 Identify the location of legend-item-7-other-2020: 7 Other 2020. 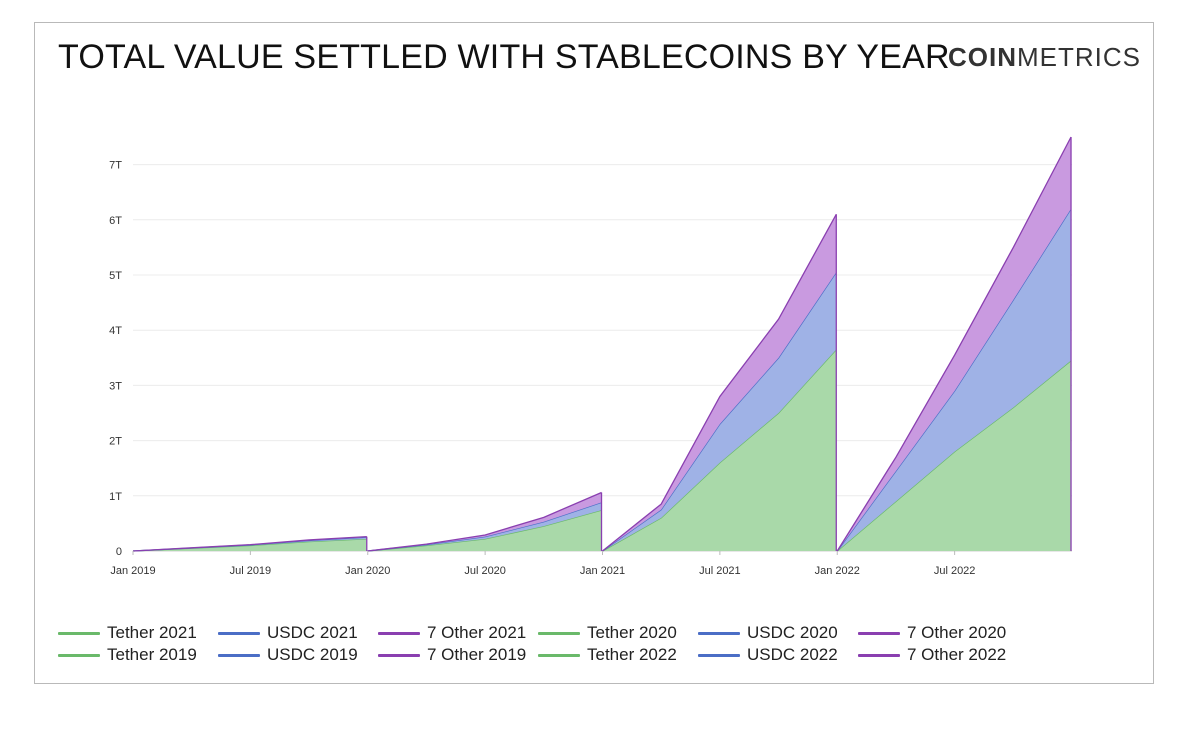
(937, 633).